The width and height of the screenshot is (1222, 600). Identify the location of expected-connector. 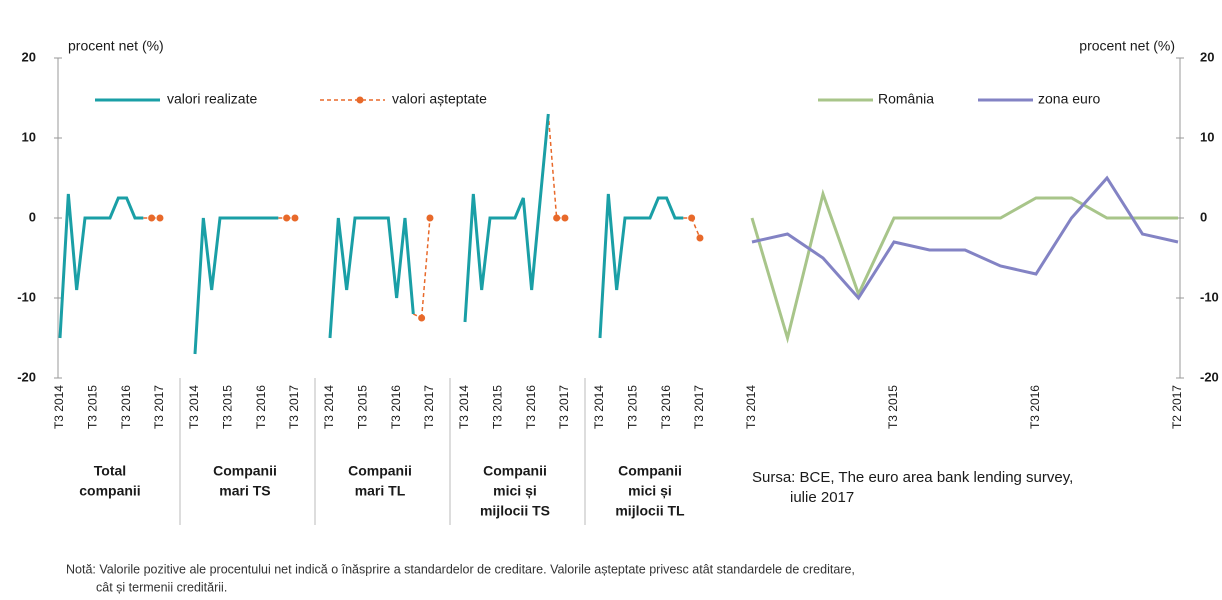
(552, 166).